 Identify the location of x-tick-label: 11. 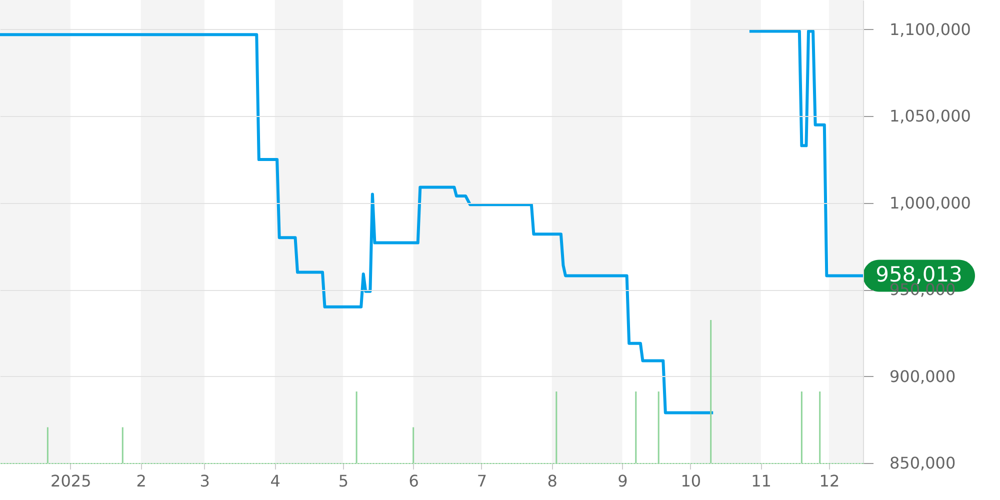
(761, 481).